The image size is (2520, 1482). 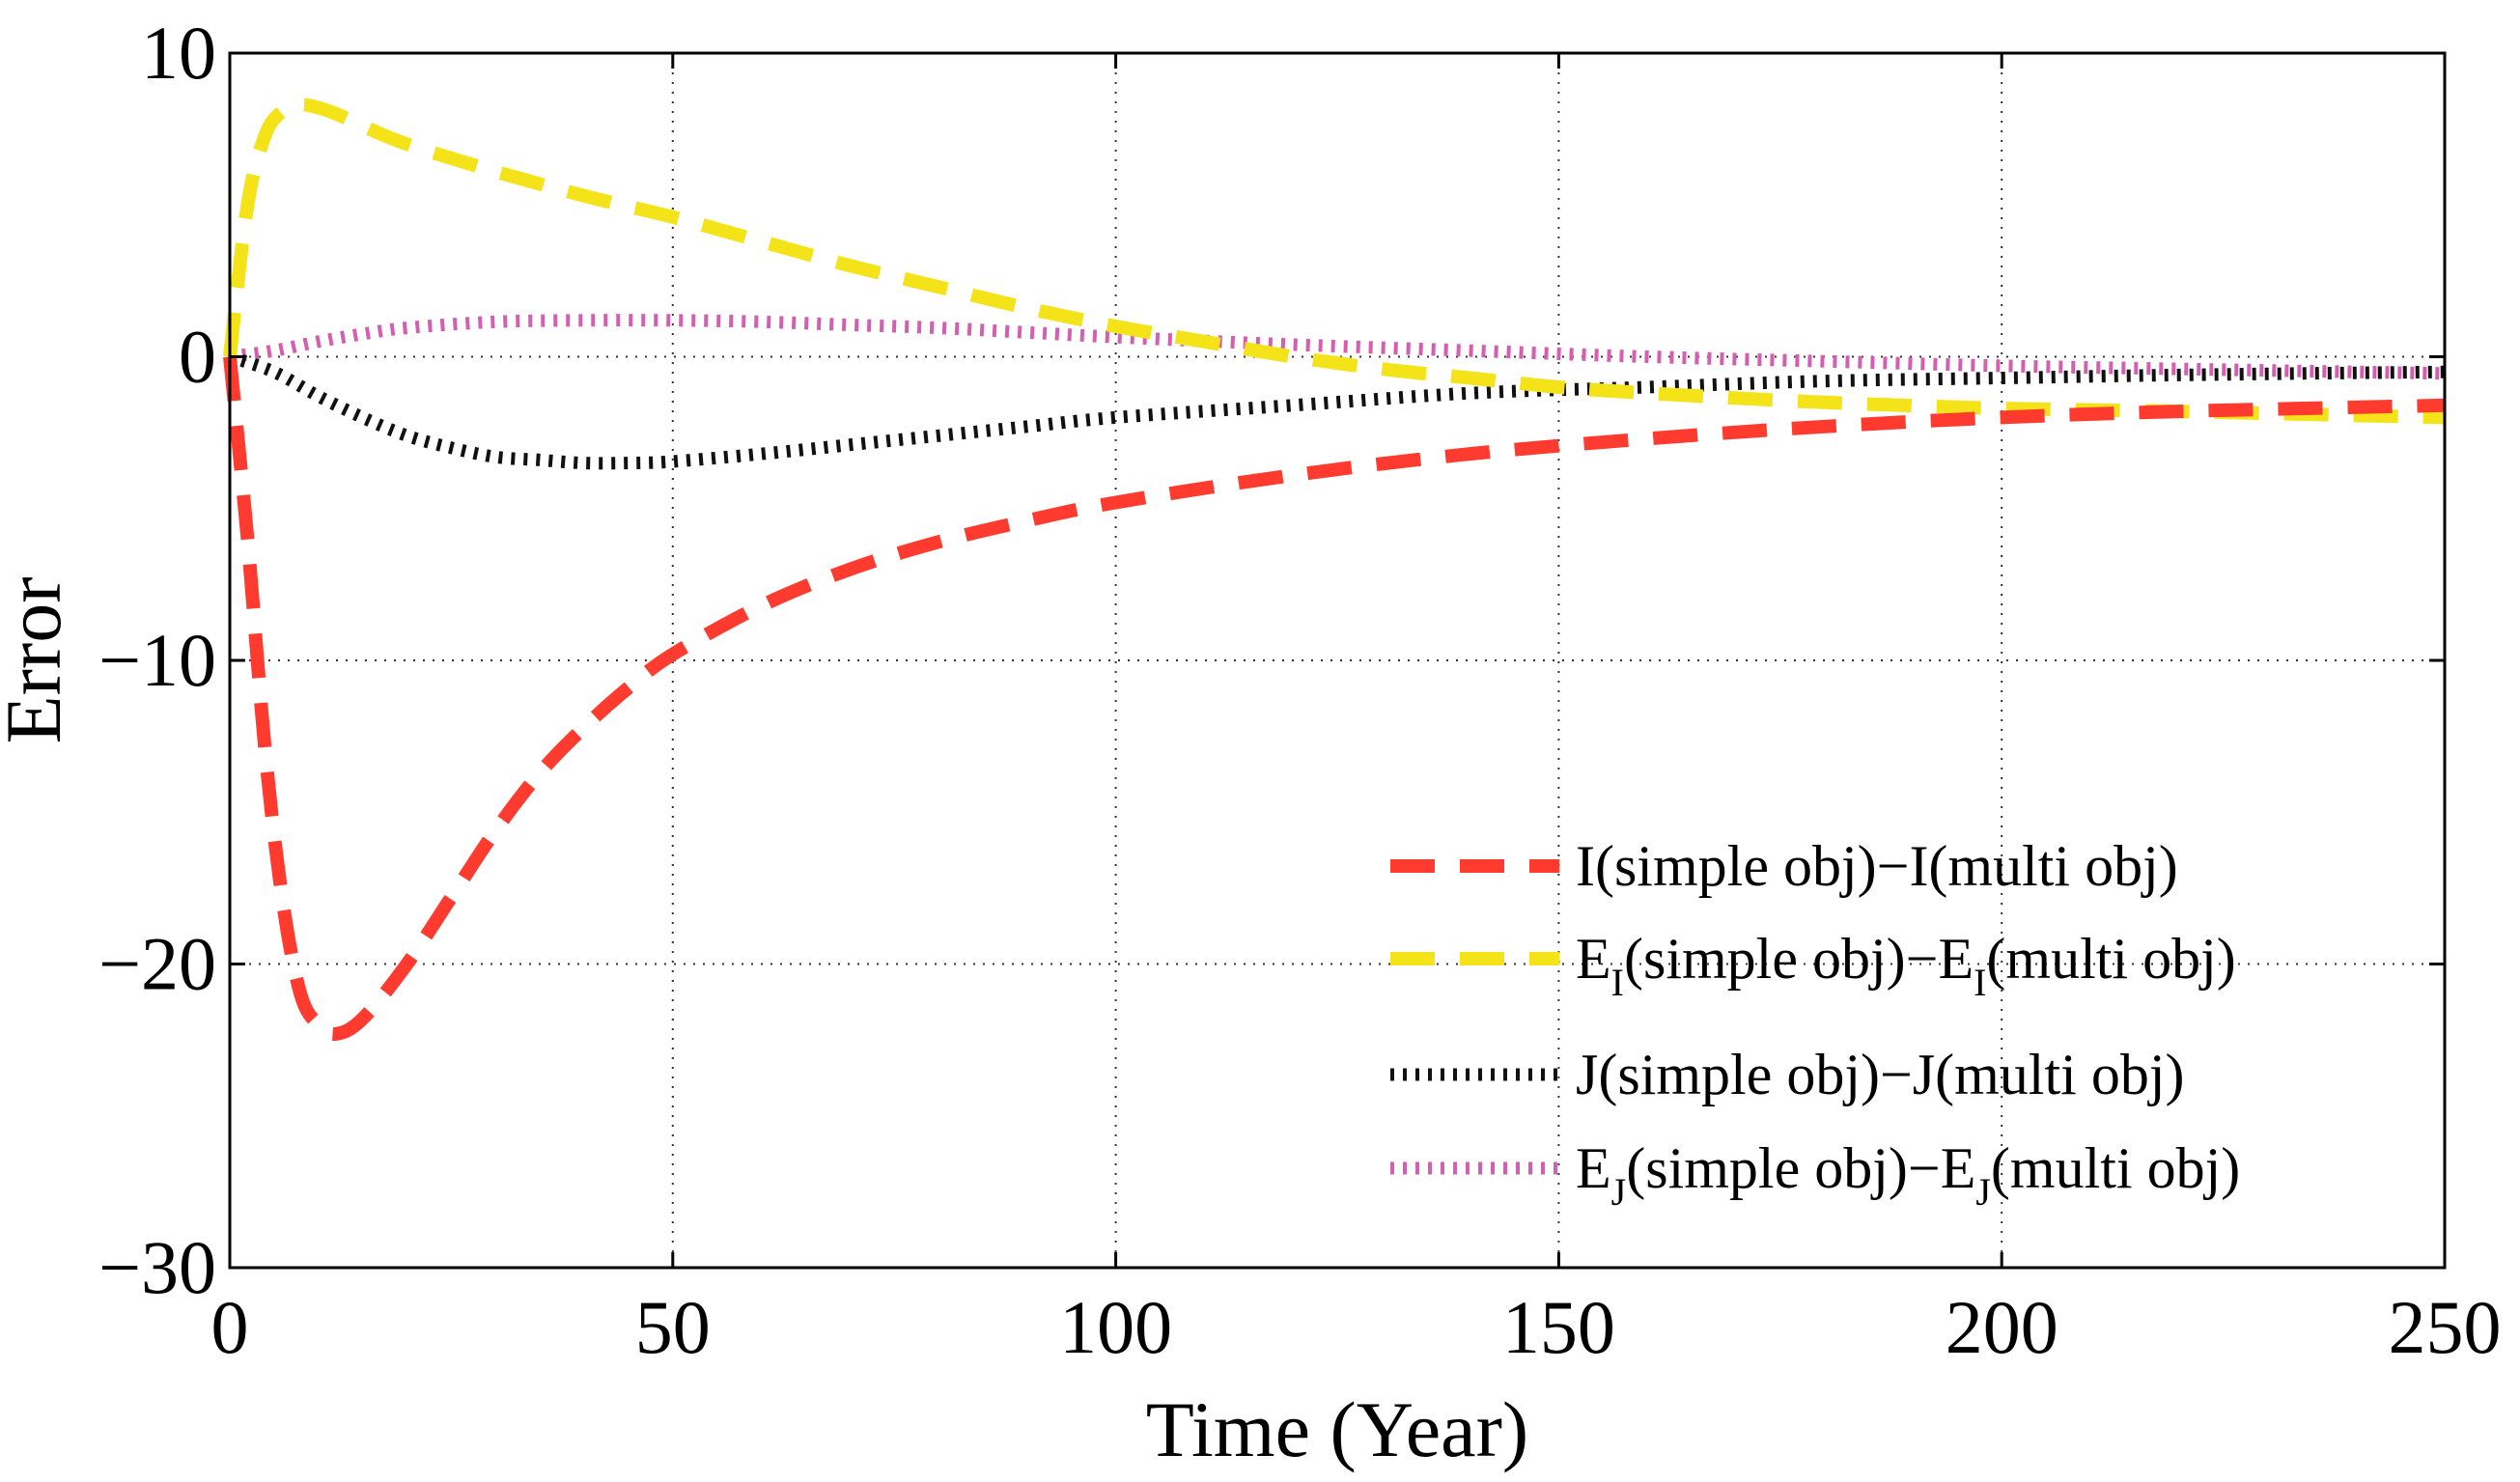 What do you see at coordinates (1559, 1327) in the screenshot?
I see `x-tick-label: 150` at bounding box center [1559, 1327].